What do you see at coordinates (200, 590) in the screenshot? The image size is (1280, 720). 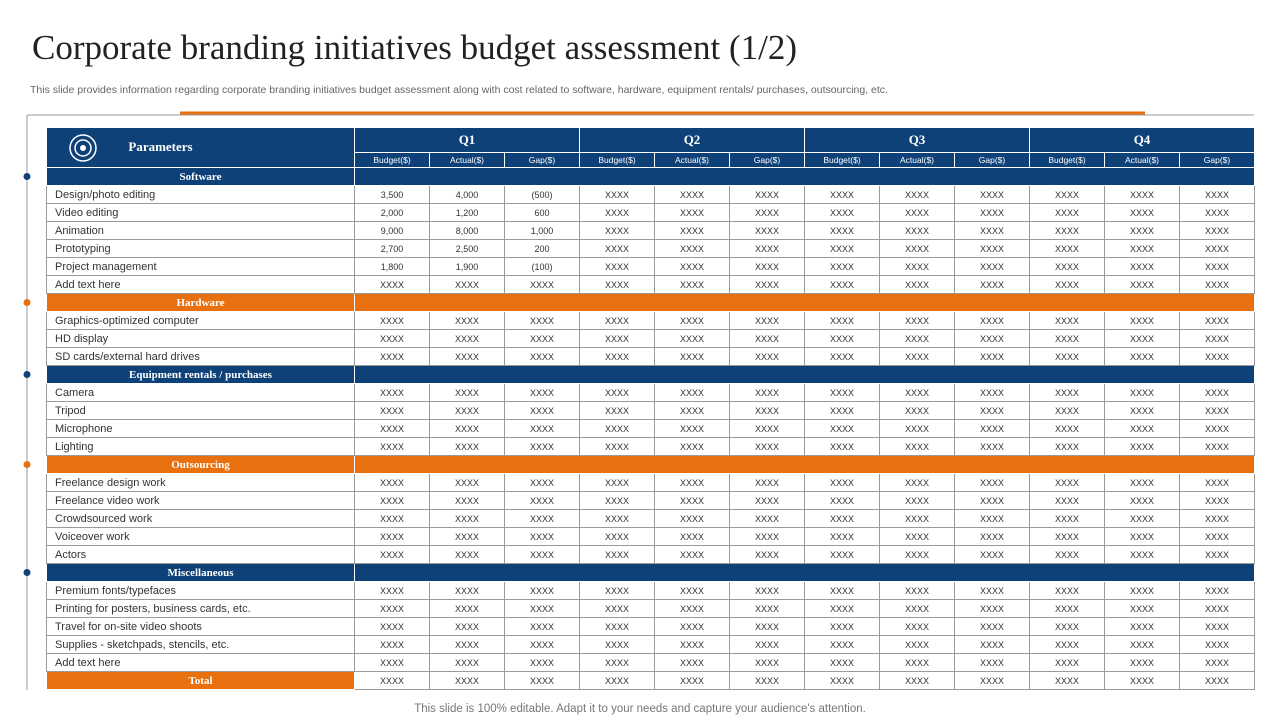 I see `row-label: Premium fonts/typefaces` at bounding box center [200, 590].